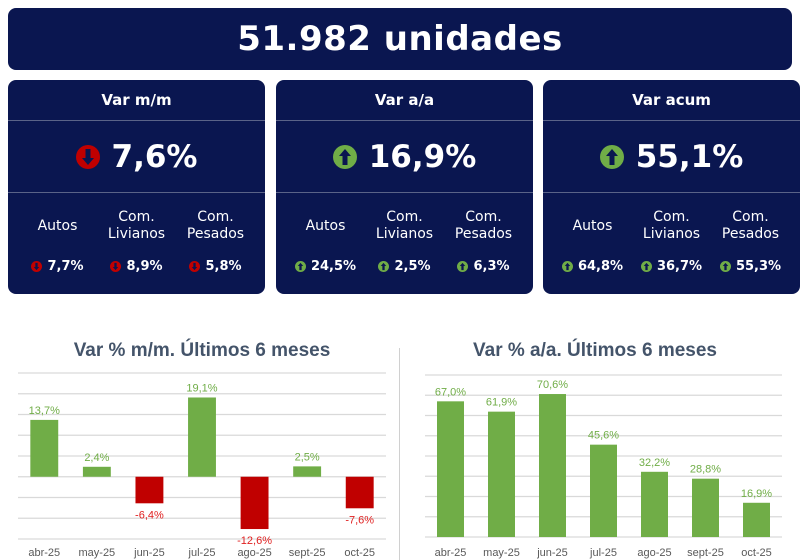 The image size is (800, 560). I want to click on data-label: 70,6%, so click(552, 385).